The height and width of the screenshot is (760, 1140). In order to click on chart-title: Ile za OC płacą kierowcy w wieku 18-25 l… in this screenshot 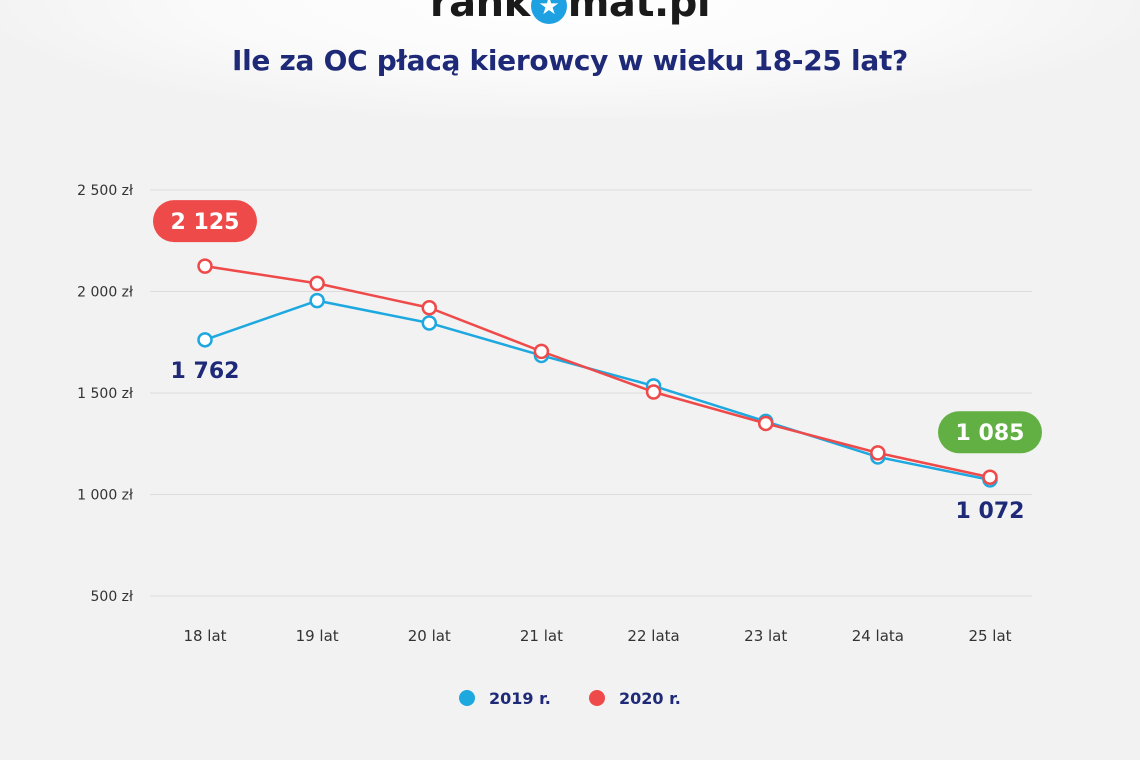, I will do `click(570, 60)`.